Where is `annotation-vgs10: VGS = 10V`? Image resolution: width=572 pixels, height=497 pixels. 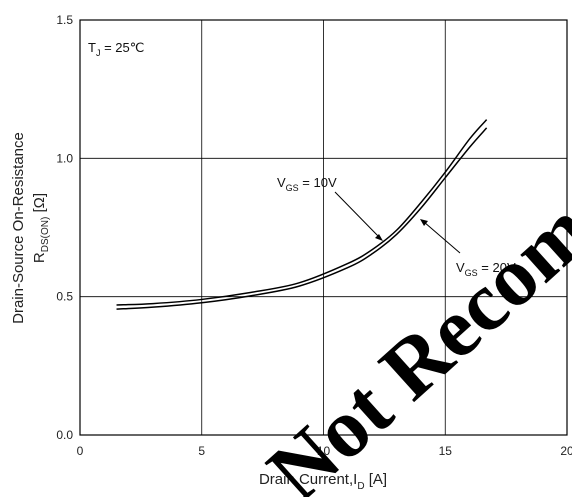 annotation-vgs10: VGS = 10V is located at coordinates (307, 184).